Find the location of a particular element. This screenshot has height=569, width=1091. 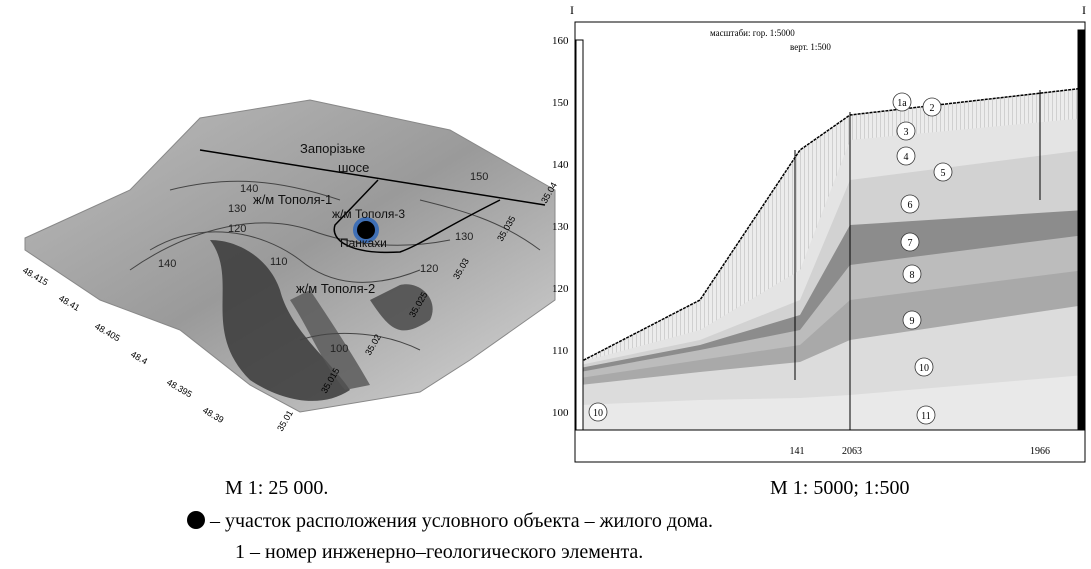

elevation-label: 130 is located at coordinates (560, 227).